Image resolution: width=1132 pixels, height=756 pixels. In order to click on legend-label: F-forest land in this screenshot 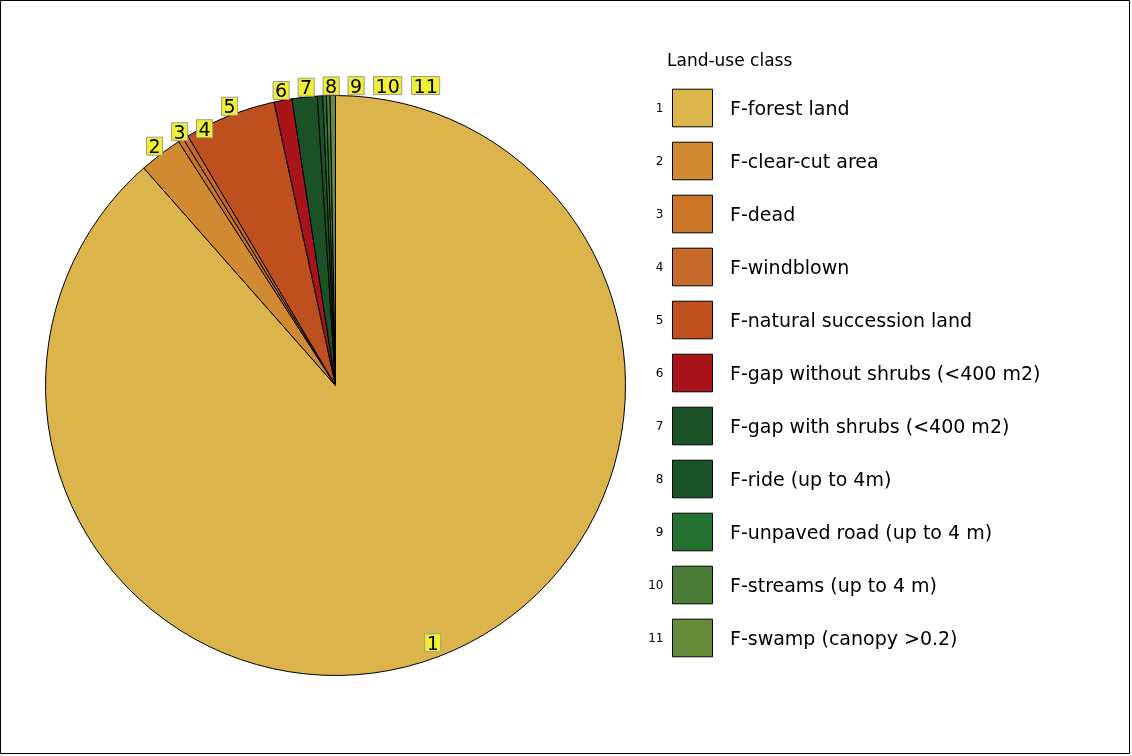, I will do `click(790, 108)`.